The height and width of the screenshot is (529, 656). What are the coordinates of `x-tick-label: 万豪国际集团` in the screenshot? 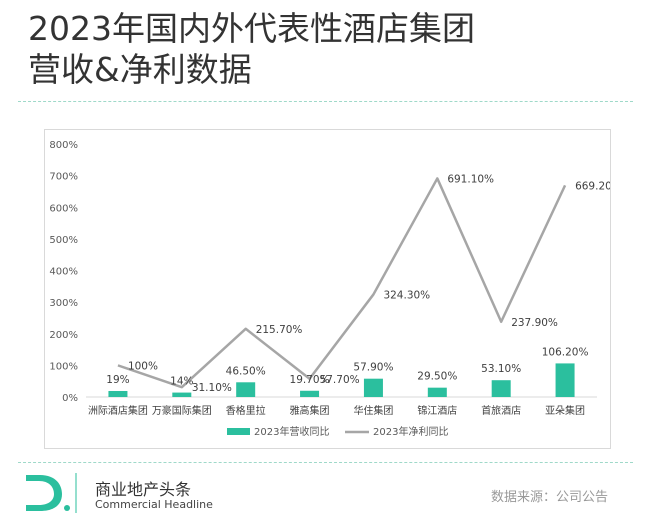 It's located at (182, 410).